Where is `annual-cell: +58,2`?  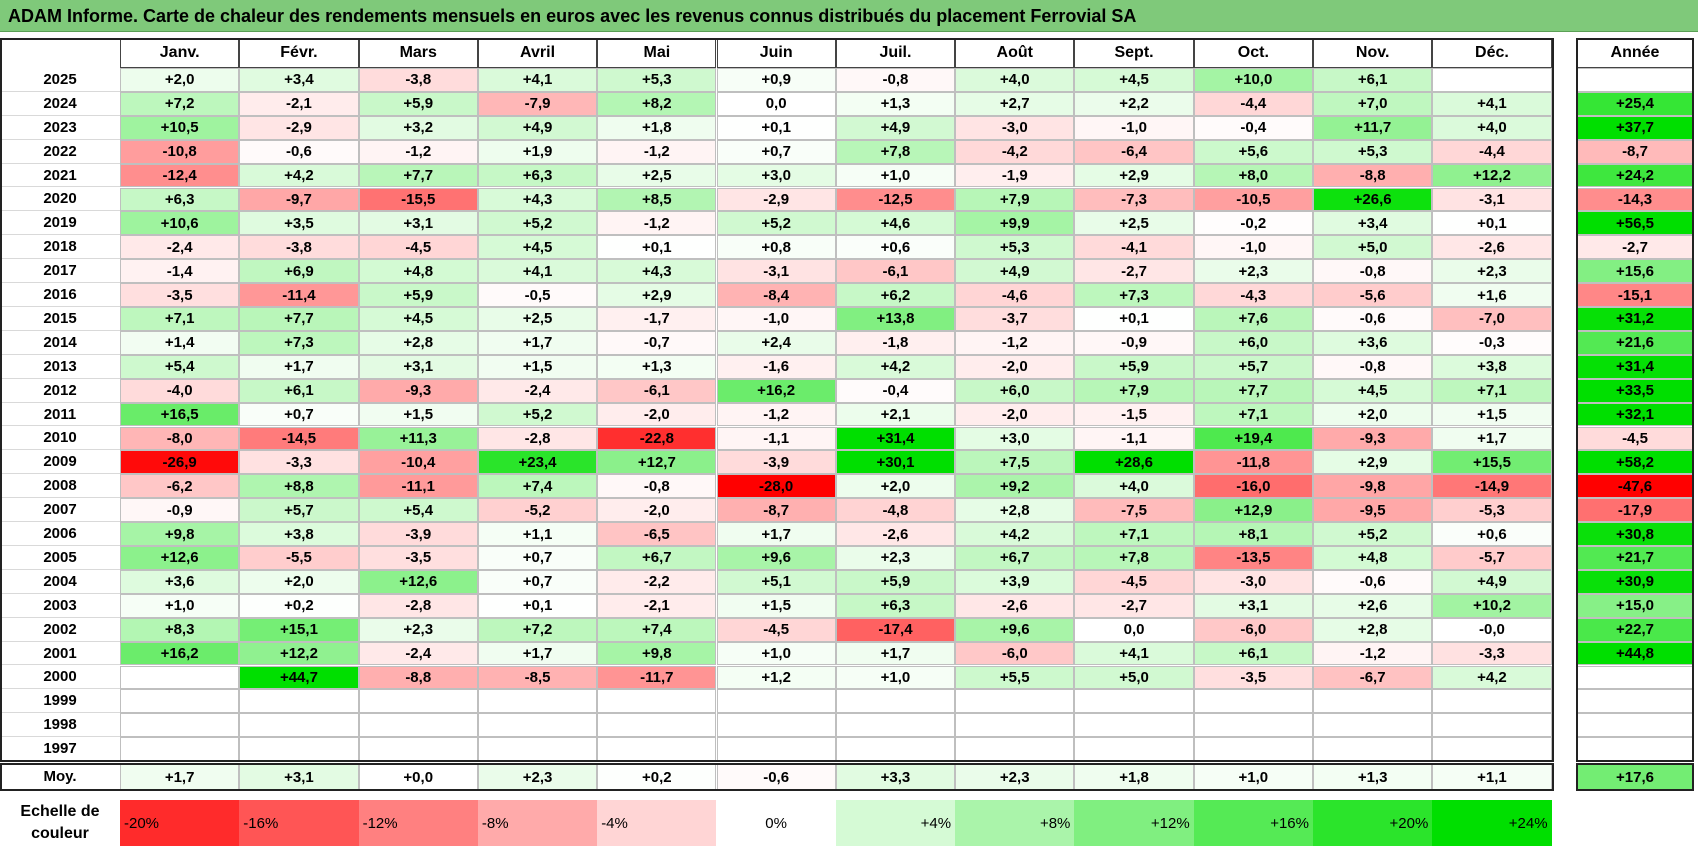 annual-cell: +58,2 is located at coordinates (1635, 462).